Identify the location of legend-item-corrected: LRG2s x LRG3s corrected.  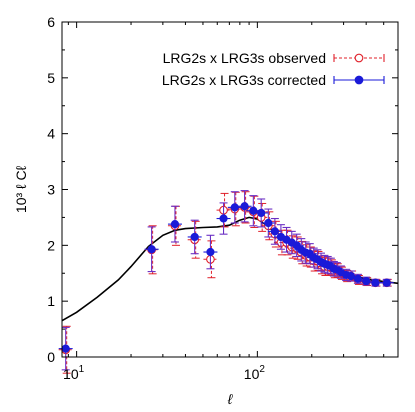
(273, 80).